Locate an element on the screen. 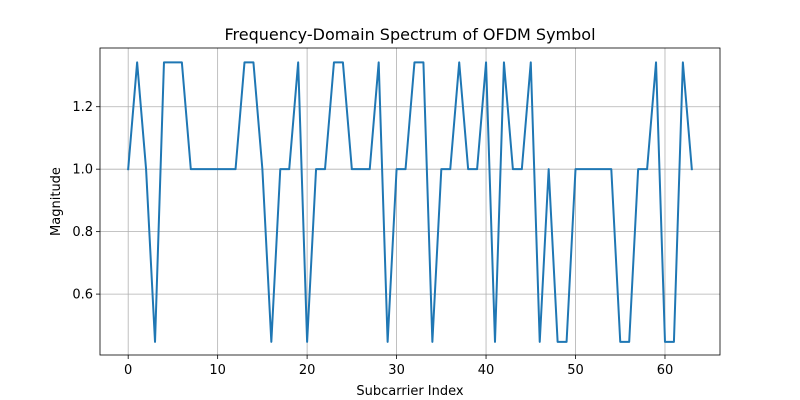  y-tick-label: 0.6 is located at coordinates (82, 295).